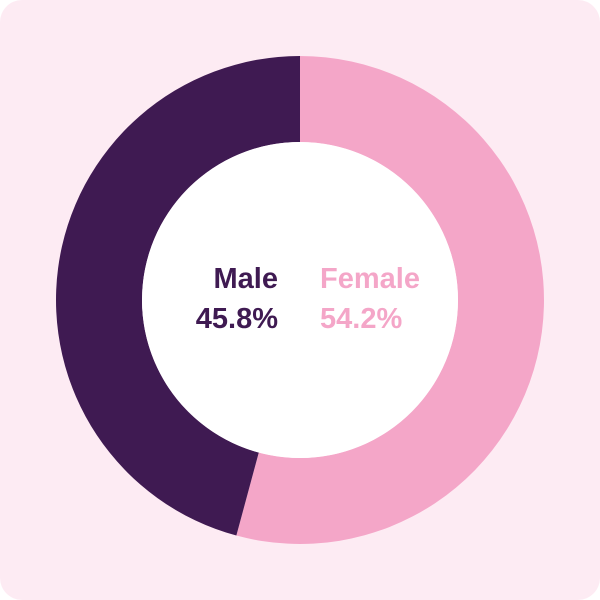 Image resolution: width=600 pixels, height=600 pixels. What do you see at coordinates (246, 279) in the screenshot?
I see `slice-label: Male` at bounding box center [246, 279].